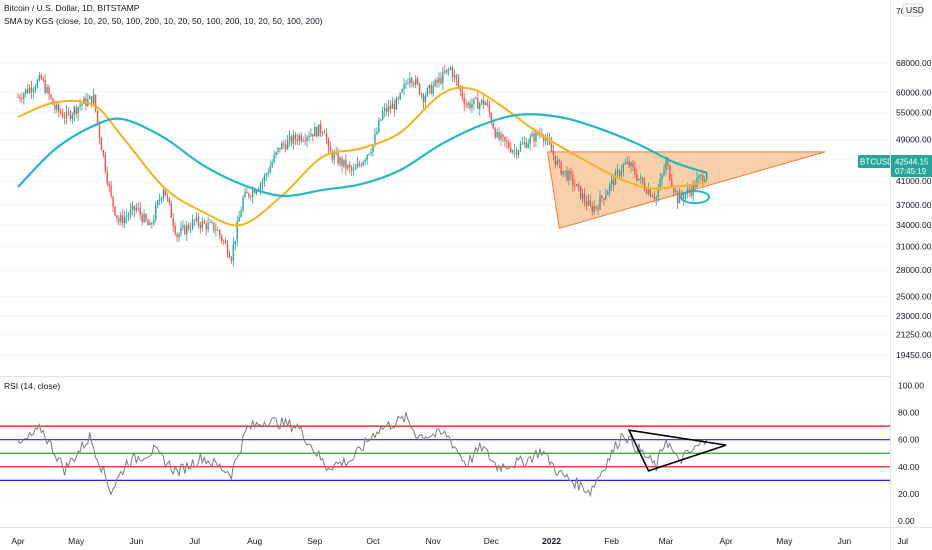  Describe the element at coordinates (914, 63) in the screenshot. I see `price-tick-label: 68000.00` at that location.